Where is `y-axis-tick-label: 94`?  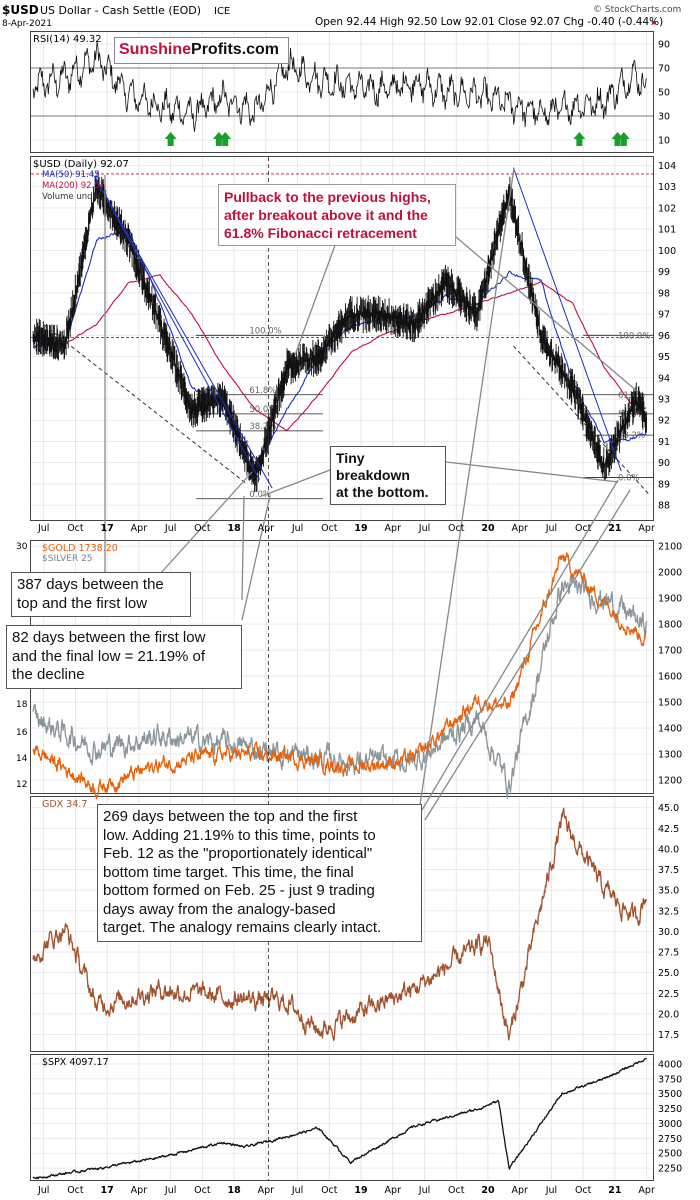 y-axis-tick-label: 94 is located at coordinates (664, 378).